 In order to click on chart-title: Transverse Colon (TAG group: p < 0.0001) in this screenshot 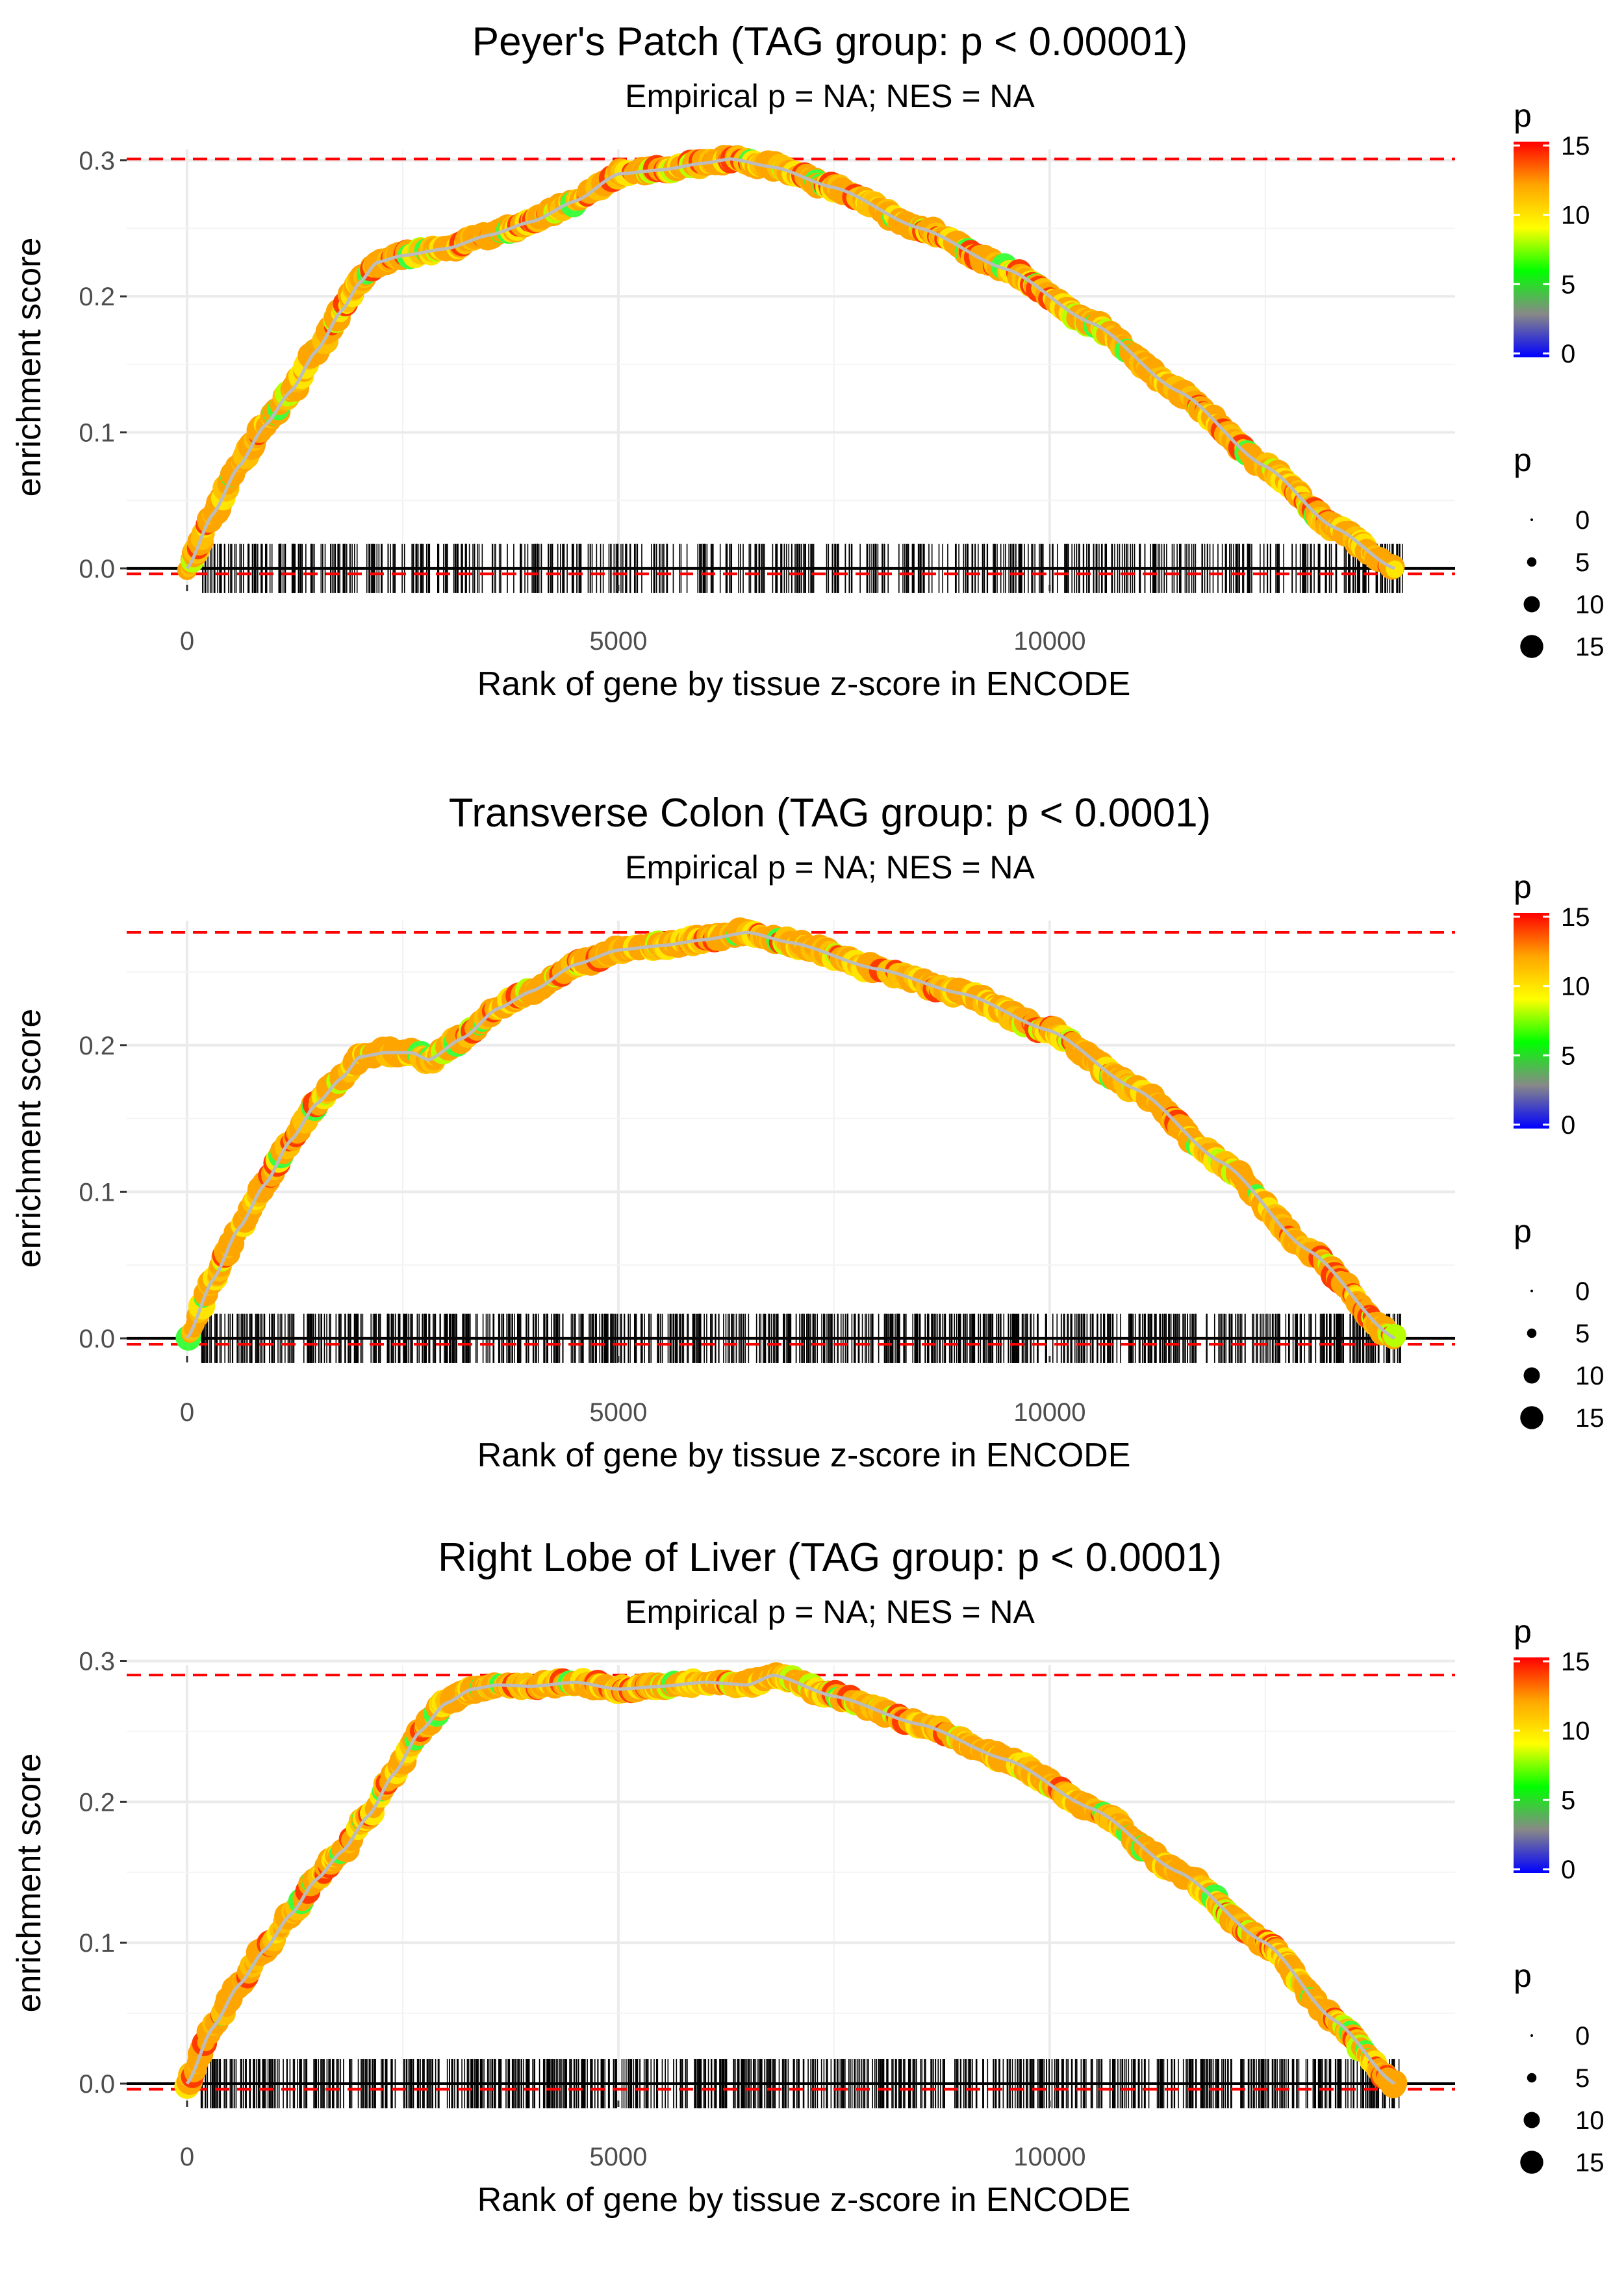, I will do `click(830, 813)`.